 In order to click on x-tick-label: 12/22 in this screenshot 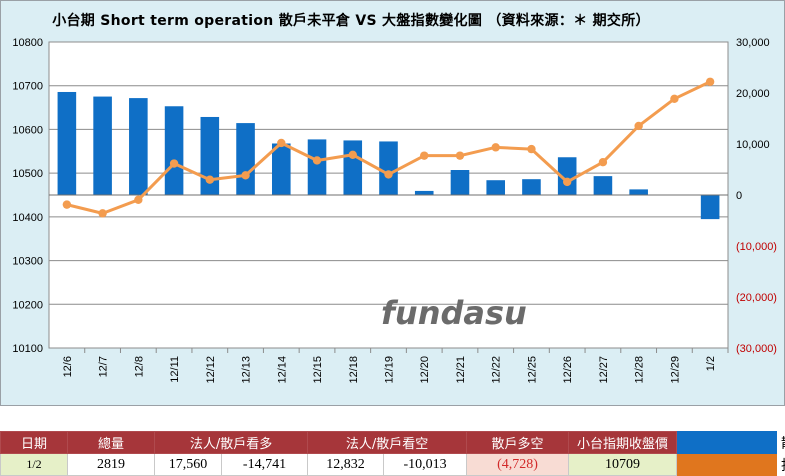, I will do `click(497, 370)`.